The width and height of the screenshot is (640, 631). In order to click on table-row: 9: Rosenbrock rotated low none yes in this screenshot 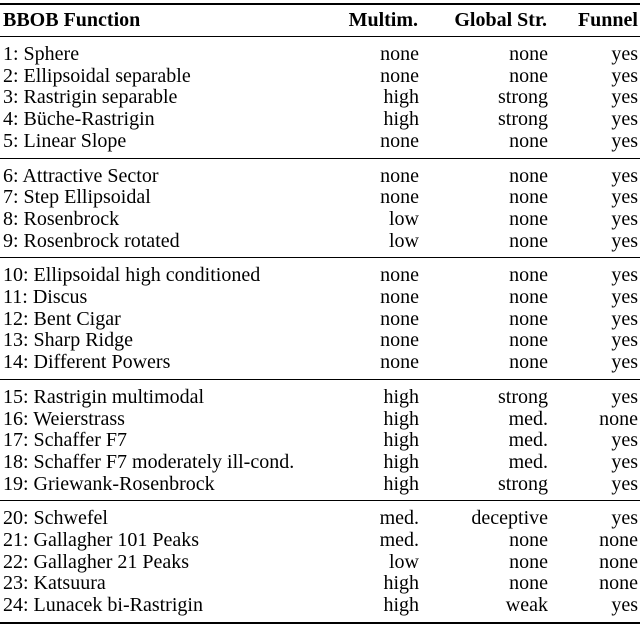, I will do `click(320, 244)`.